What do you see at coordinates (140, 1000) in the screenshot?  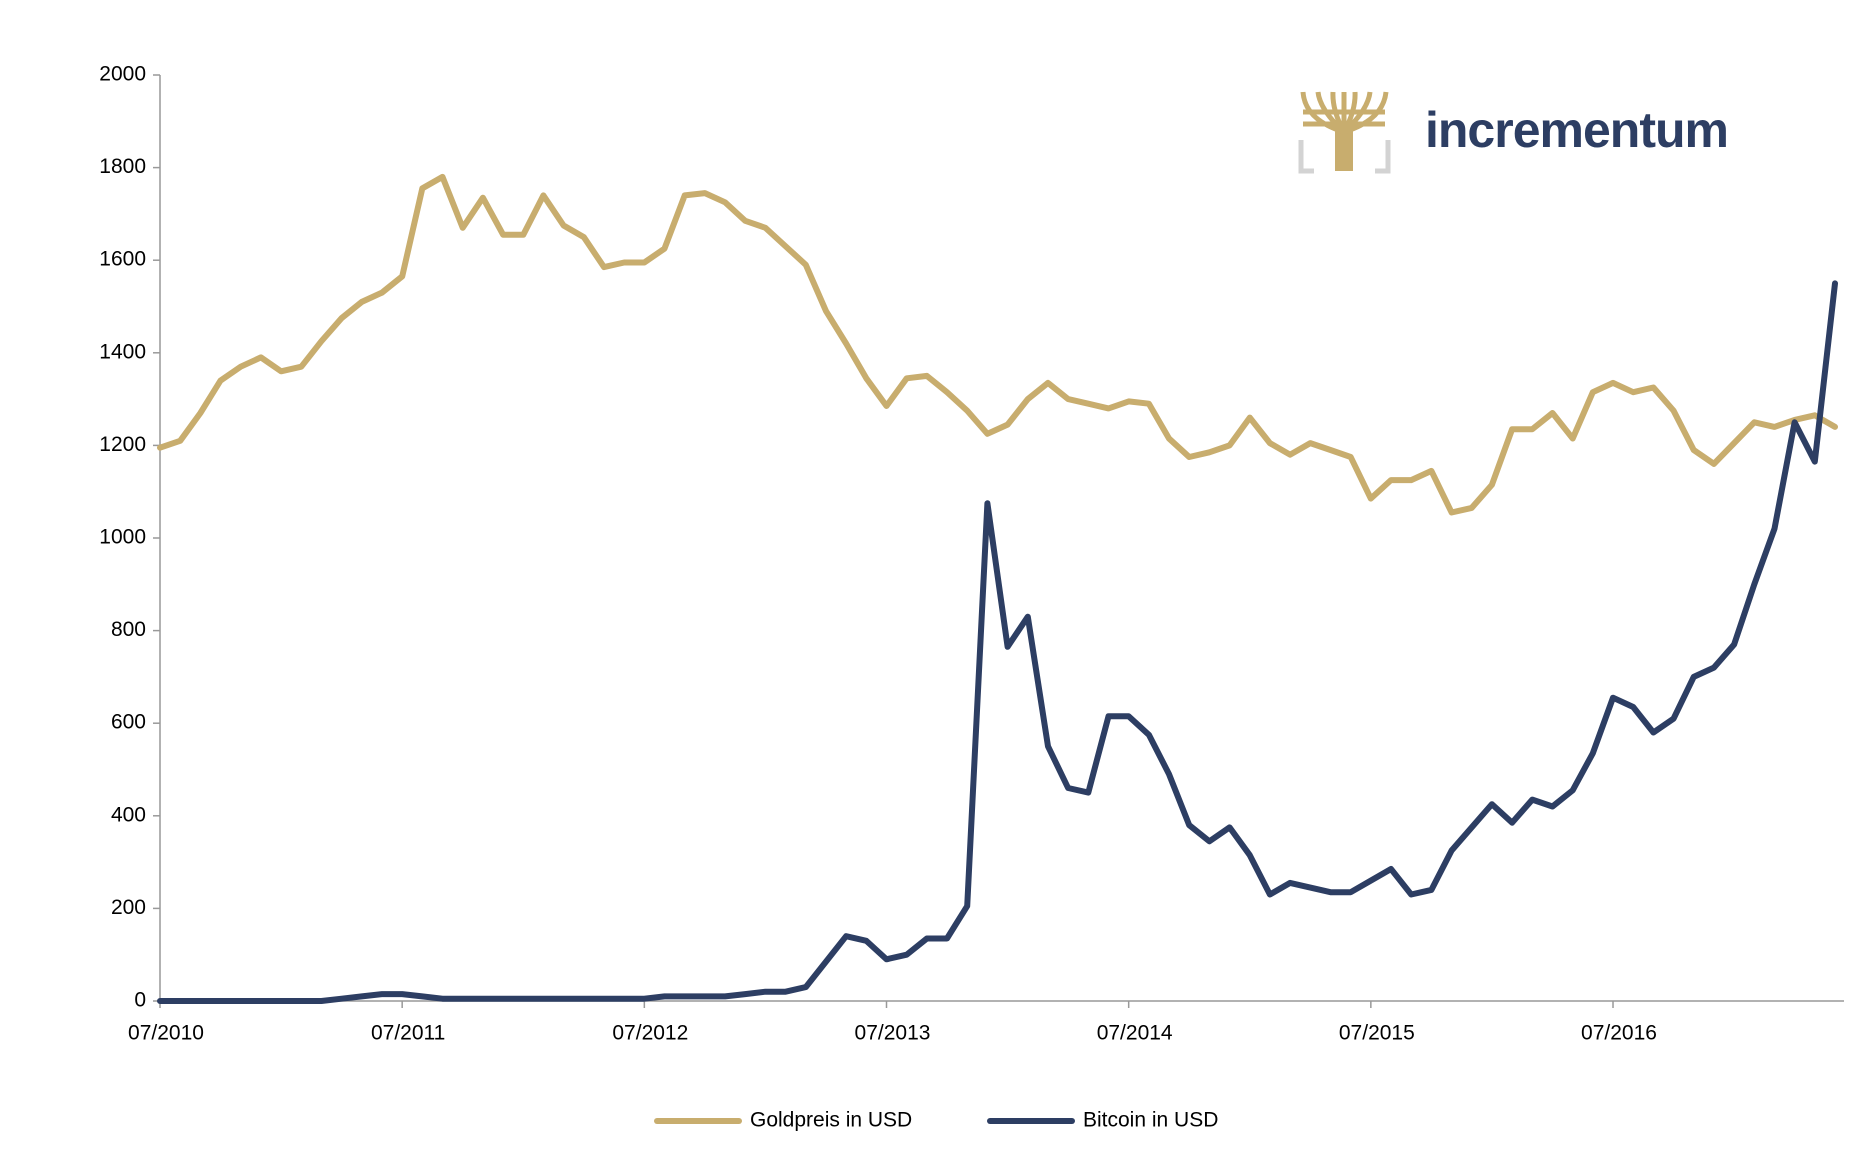 I see `y-tick-label: 0` at bounding box center [140, 1000].